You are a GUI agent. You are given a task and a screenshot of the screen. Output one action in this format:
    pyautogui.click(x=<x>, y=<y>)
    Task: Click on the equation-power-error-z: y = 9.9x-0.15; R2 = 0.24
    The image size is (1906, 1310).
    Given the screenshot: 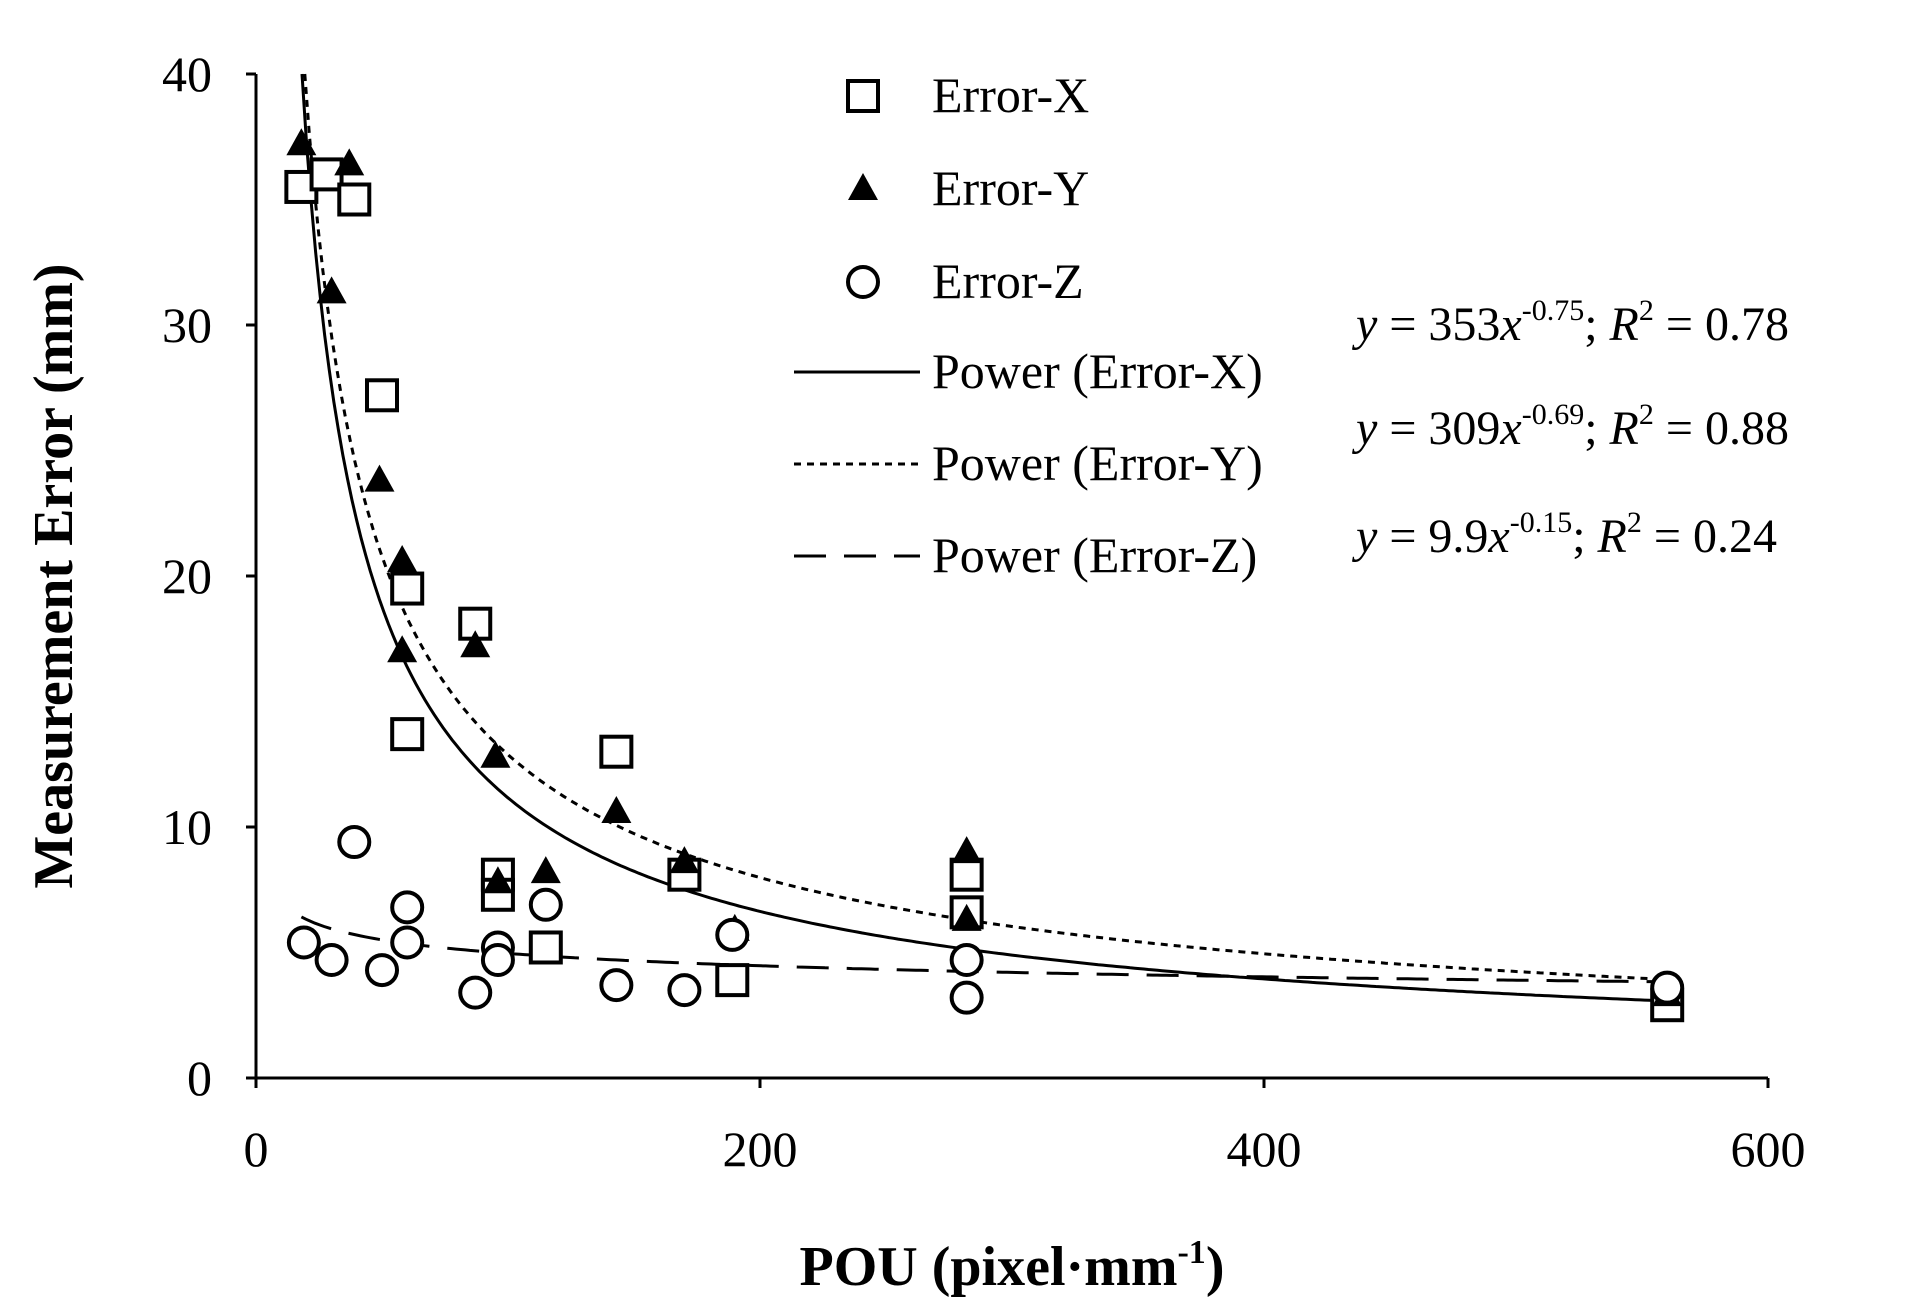 What is the action you would take?
    pyautogui.click(x=1564, y=534)
    